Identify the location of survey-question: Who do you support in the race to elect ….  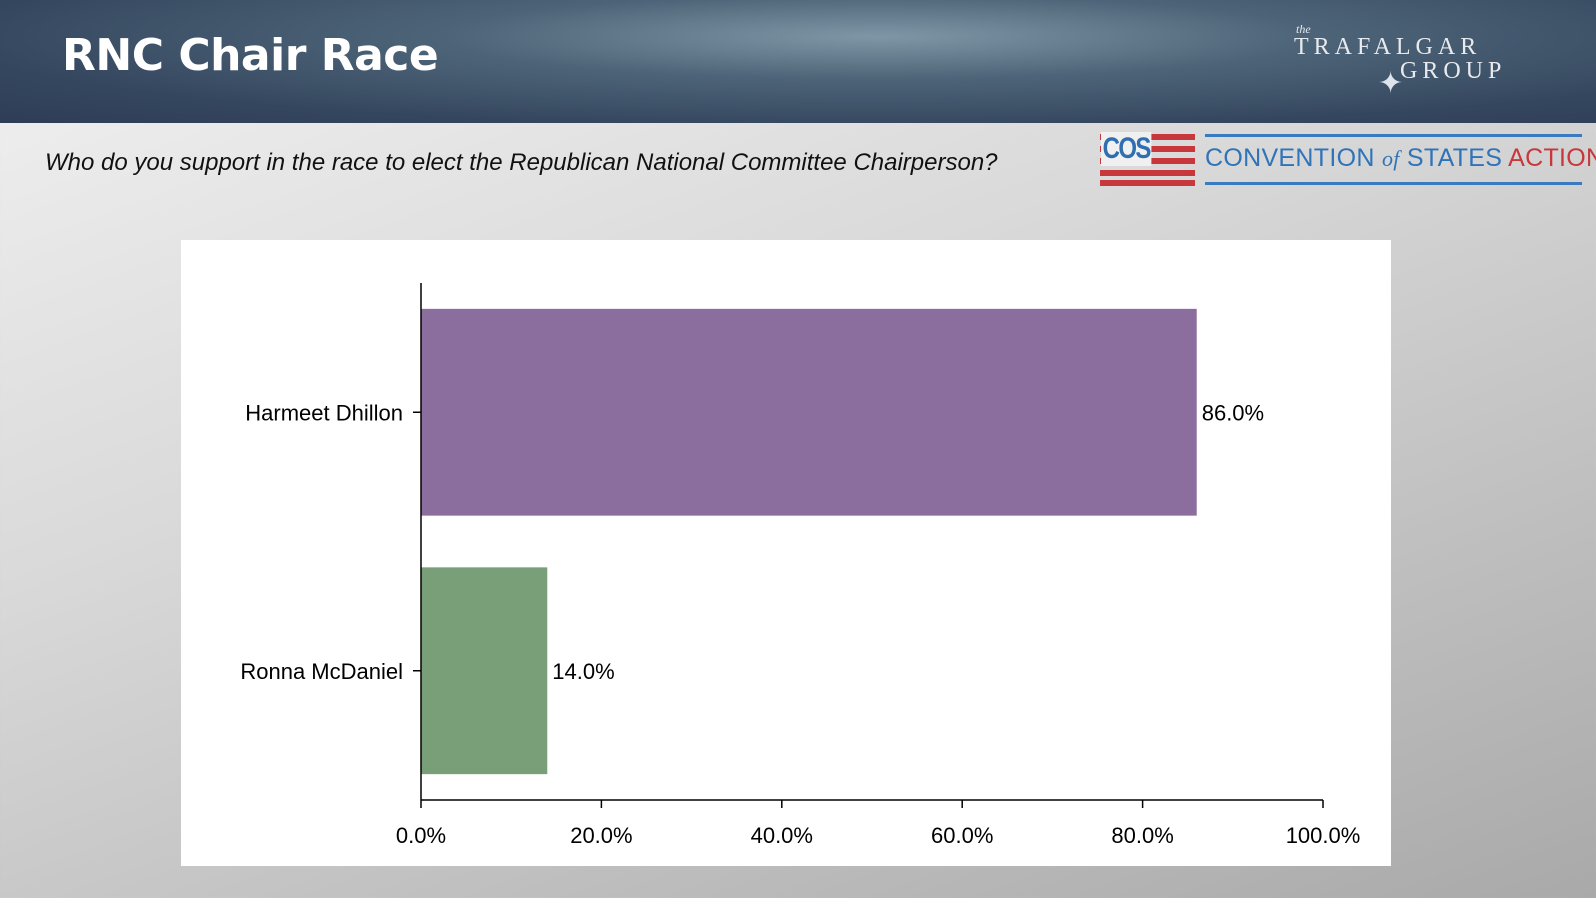
(521, 162).